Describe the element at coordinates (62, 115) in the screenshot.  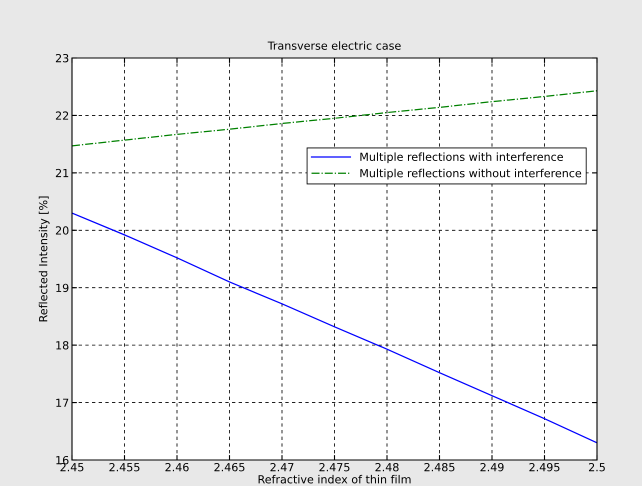
I see `y-tick-label: 22` at that location.